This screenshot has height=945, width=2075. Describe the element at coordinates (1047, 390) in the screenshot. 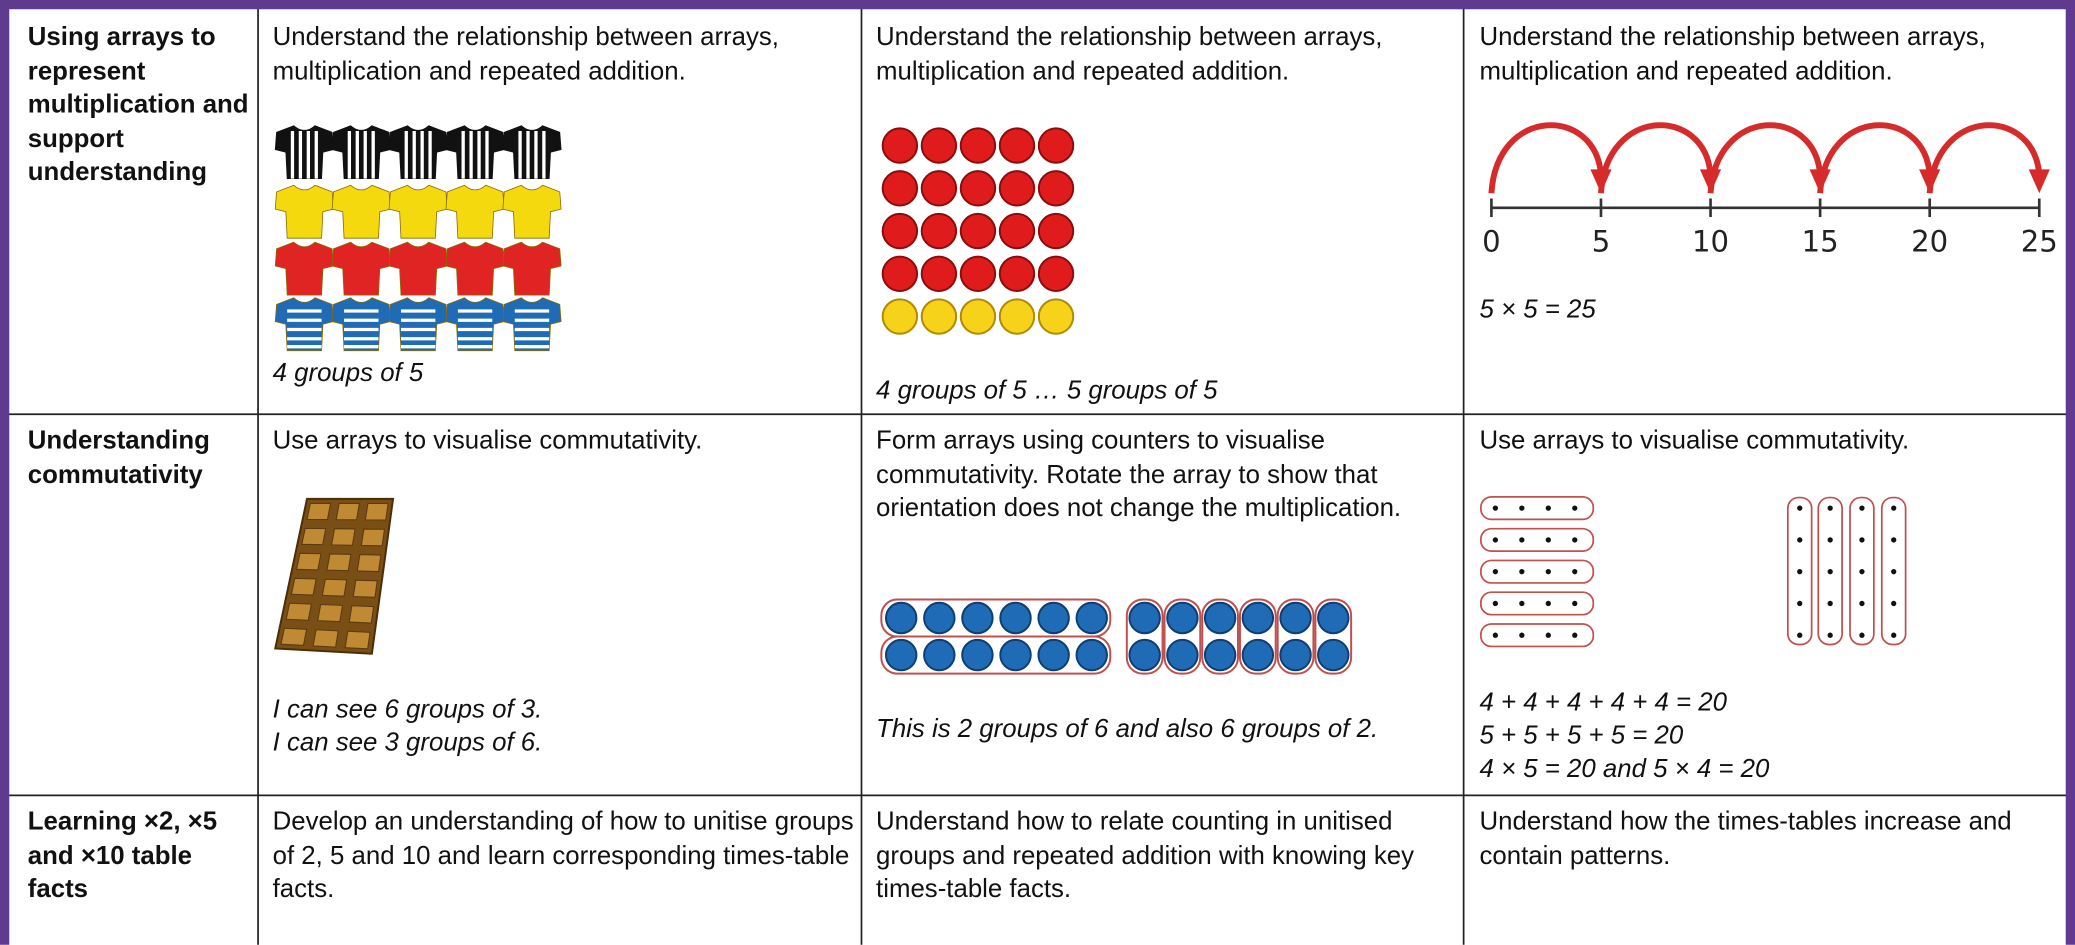

I see `caption: 4 groups of 5 … 5 groups of 5` at that location.